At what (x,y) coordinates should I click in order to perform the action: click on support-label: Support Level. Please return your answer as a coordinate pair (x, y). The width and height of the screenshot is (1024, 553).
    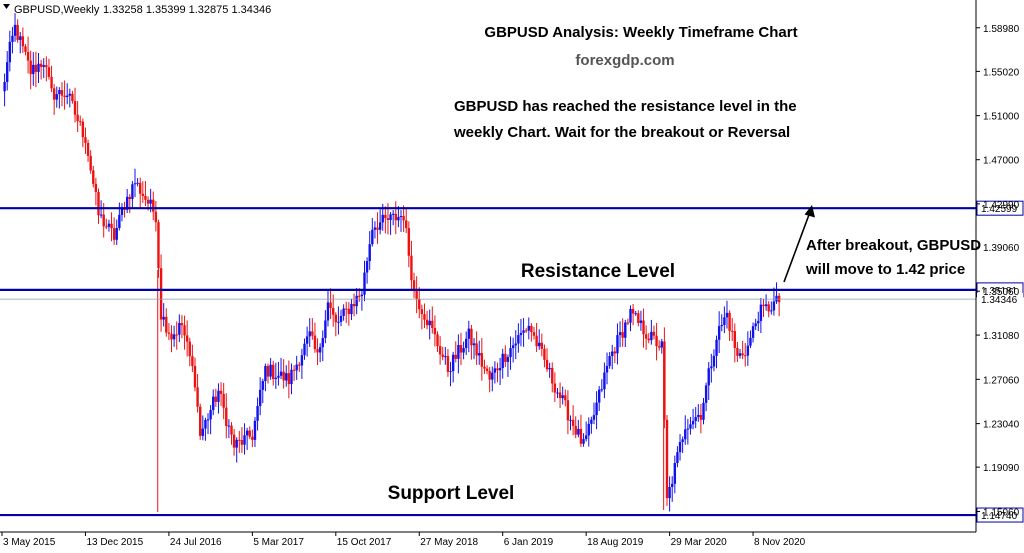
    Looking at the image, I should click on (451, 493).